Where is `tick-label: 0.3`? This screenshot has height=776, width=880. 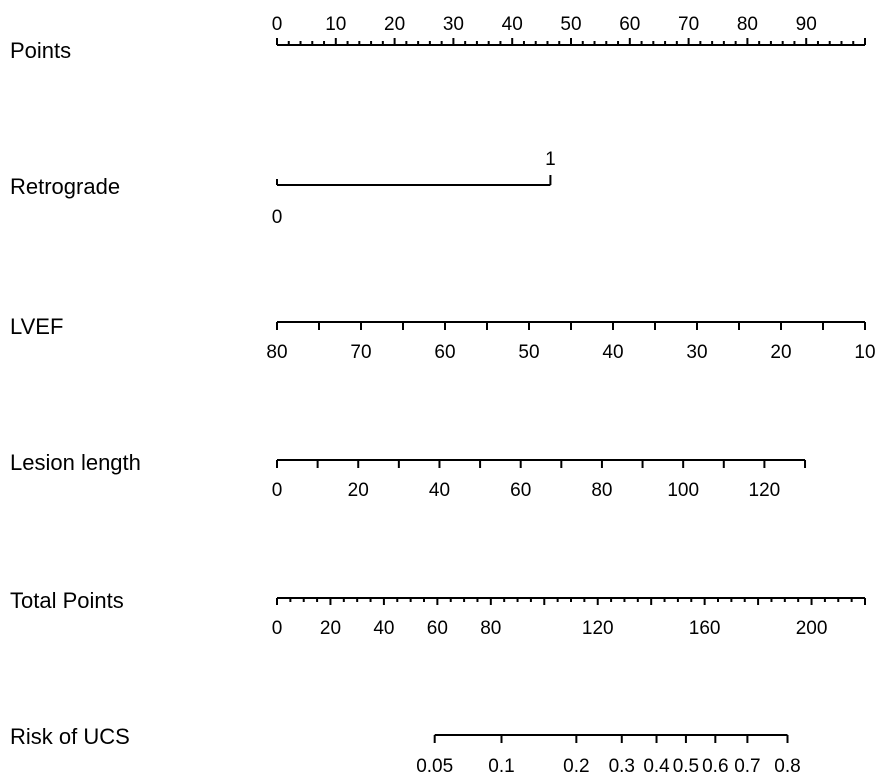
tick-label: 0.3 is located at coordinates (622, 766).